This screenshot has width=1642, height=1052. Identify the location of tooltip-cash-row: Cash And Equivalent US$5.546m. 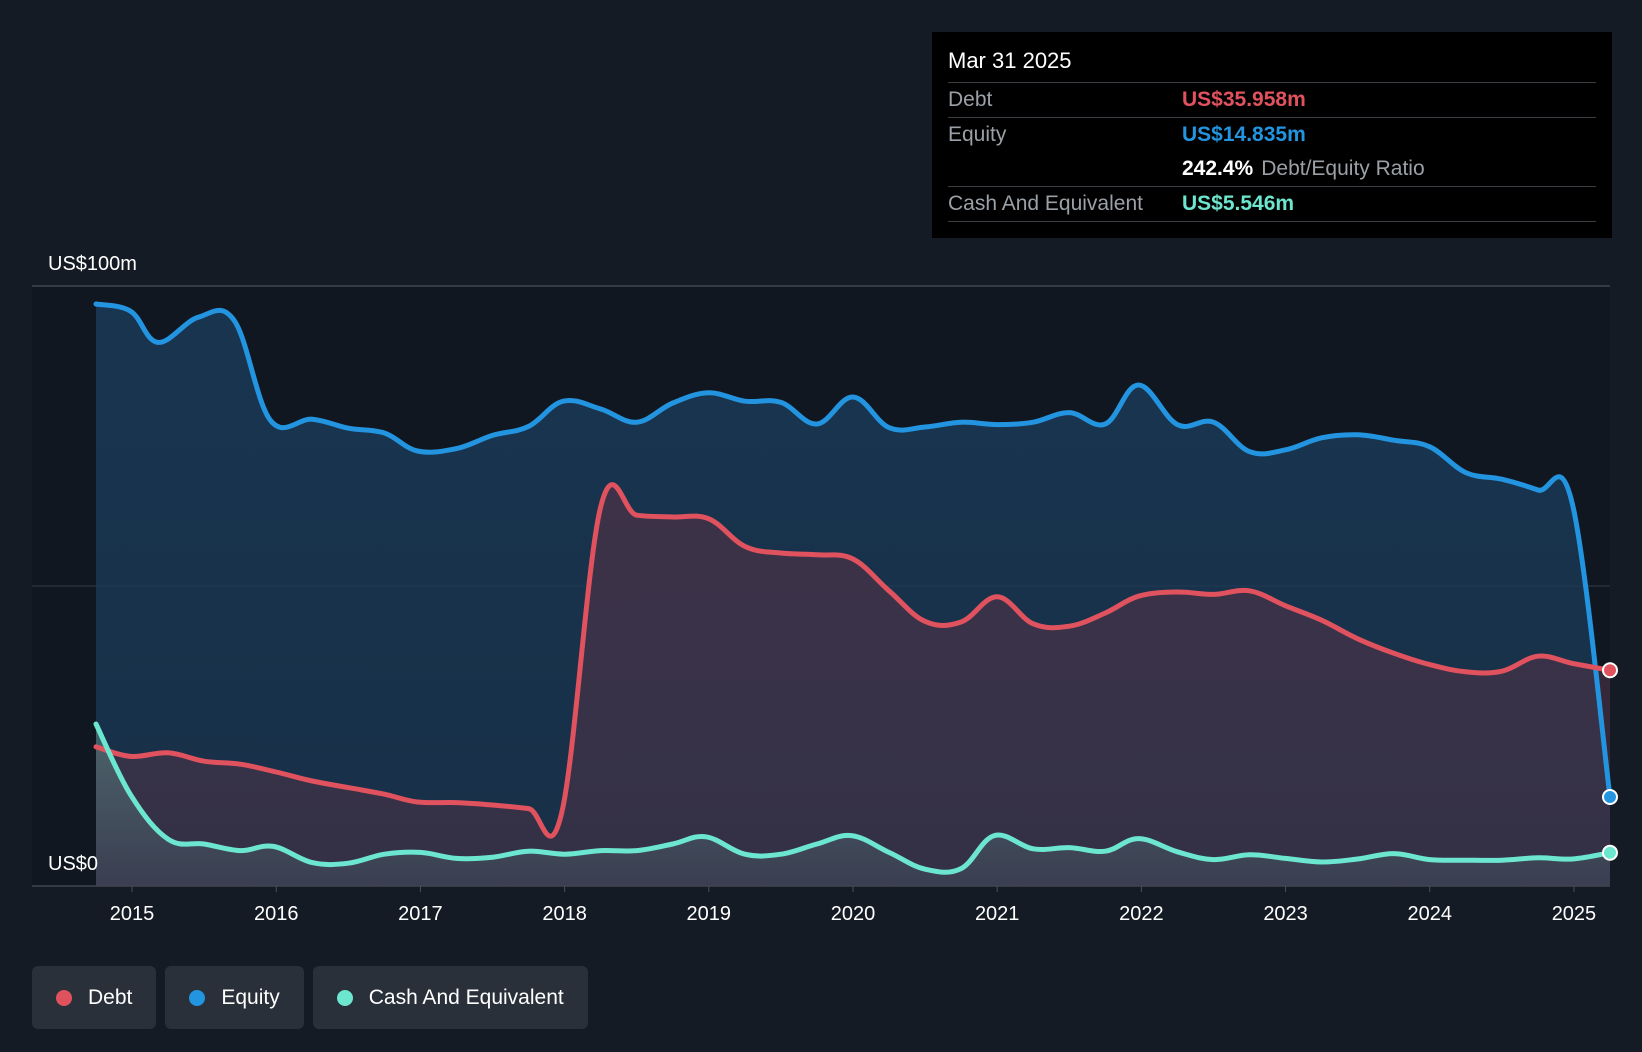
(1272, 204).